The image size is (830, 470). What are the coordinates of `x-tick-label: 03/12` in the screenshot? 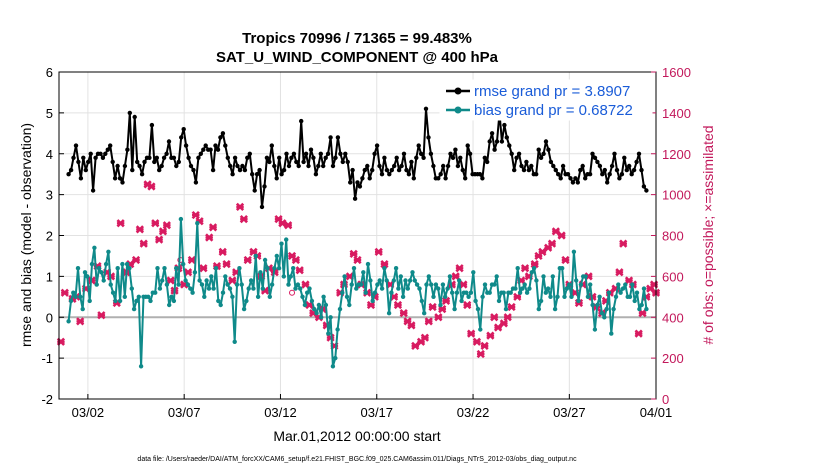 It's located at (280, 412).